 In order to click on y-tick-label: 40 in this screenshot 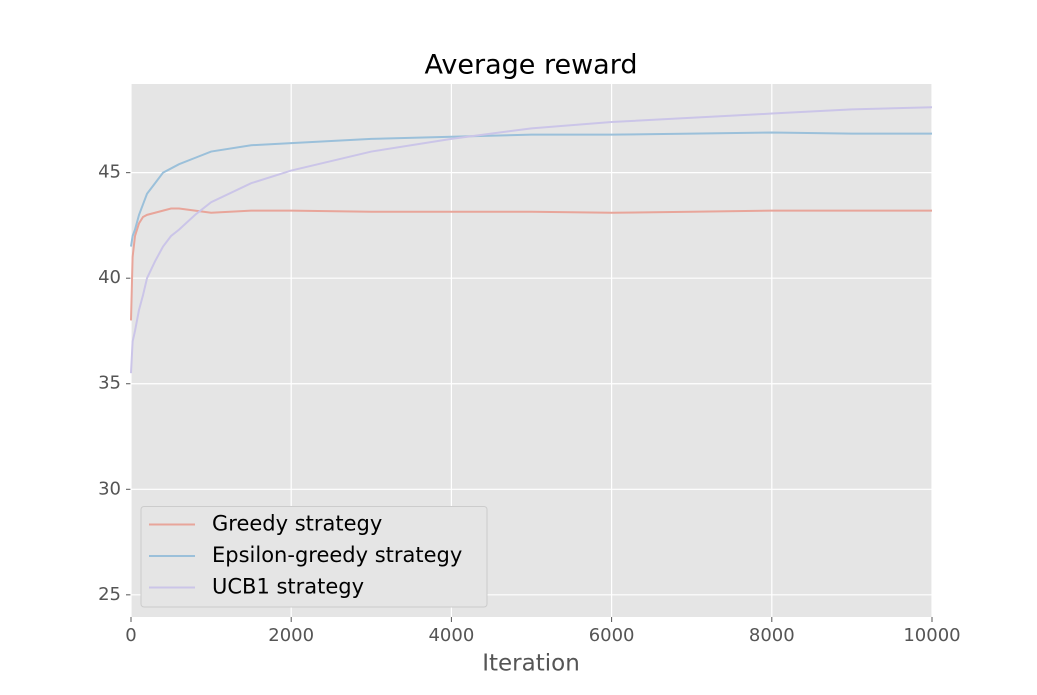, I will do `click(109, 277)`.